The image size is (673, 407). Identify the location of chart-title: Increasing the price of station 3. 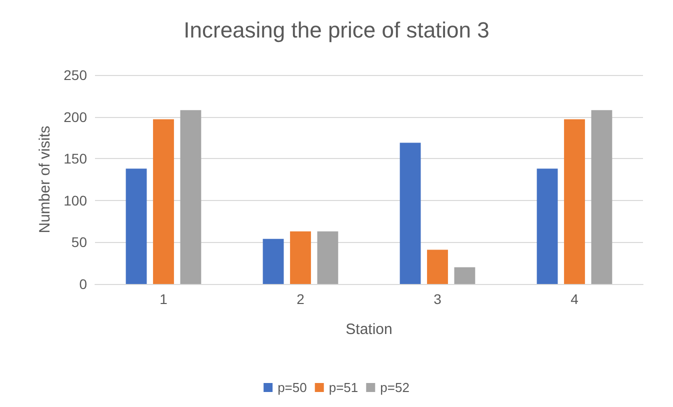
(337, 30).